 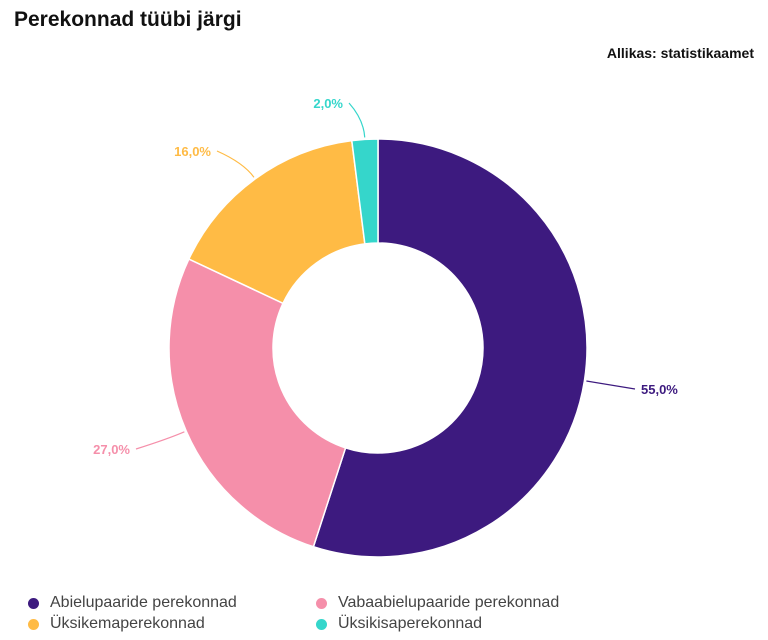 What do you see at coordinates (357, 120) in the screenshot?
I see `leader-line-uksikisa` at bounding box center [357, 120].